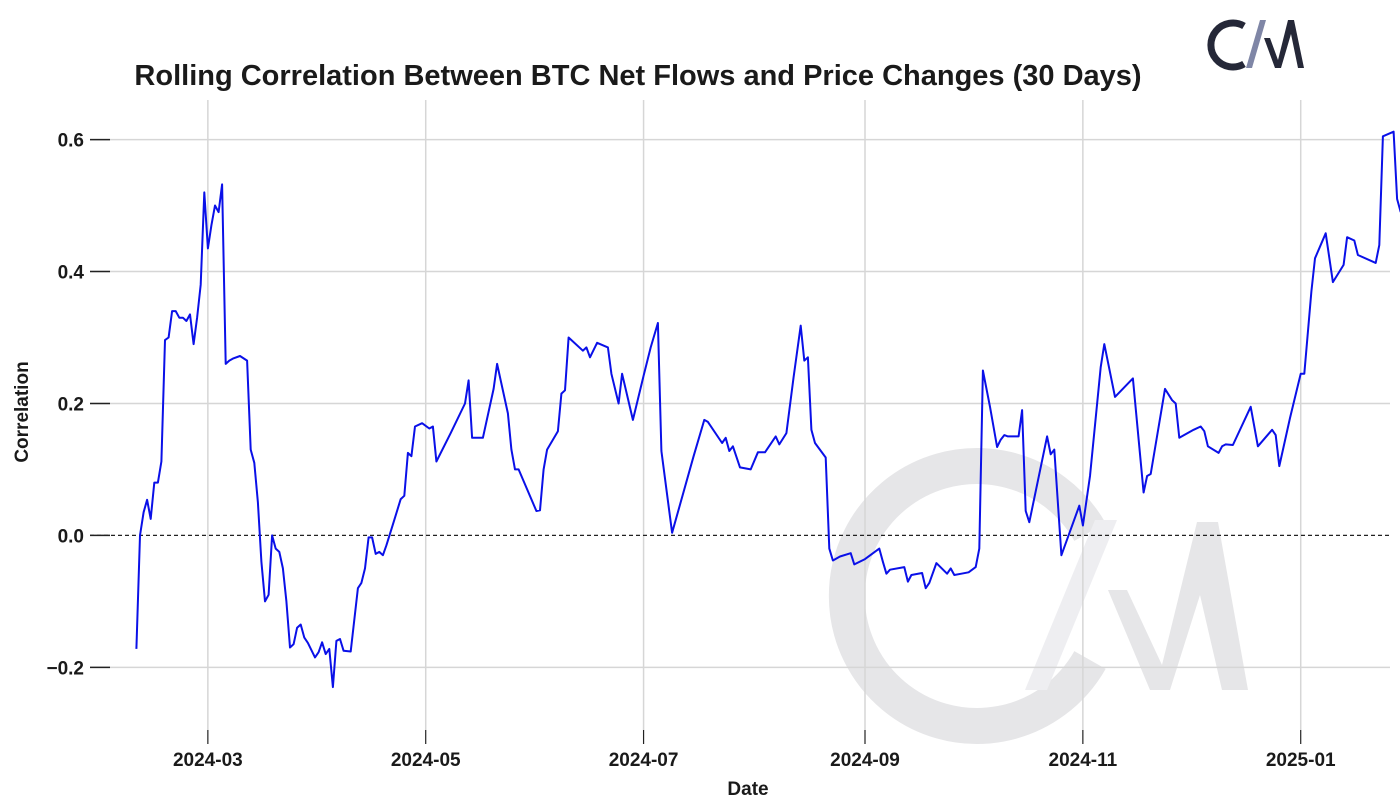  I want to click on watermark-c-shape, so click(967, 596).